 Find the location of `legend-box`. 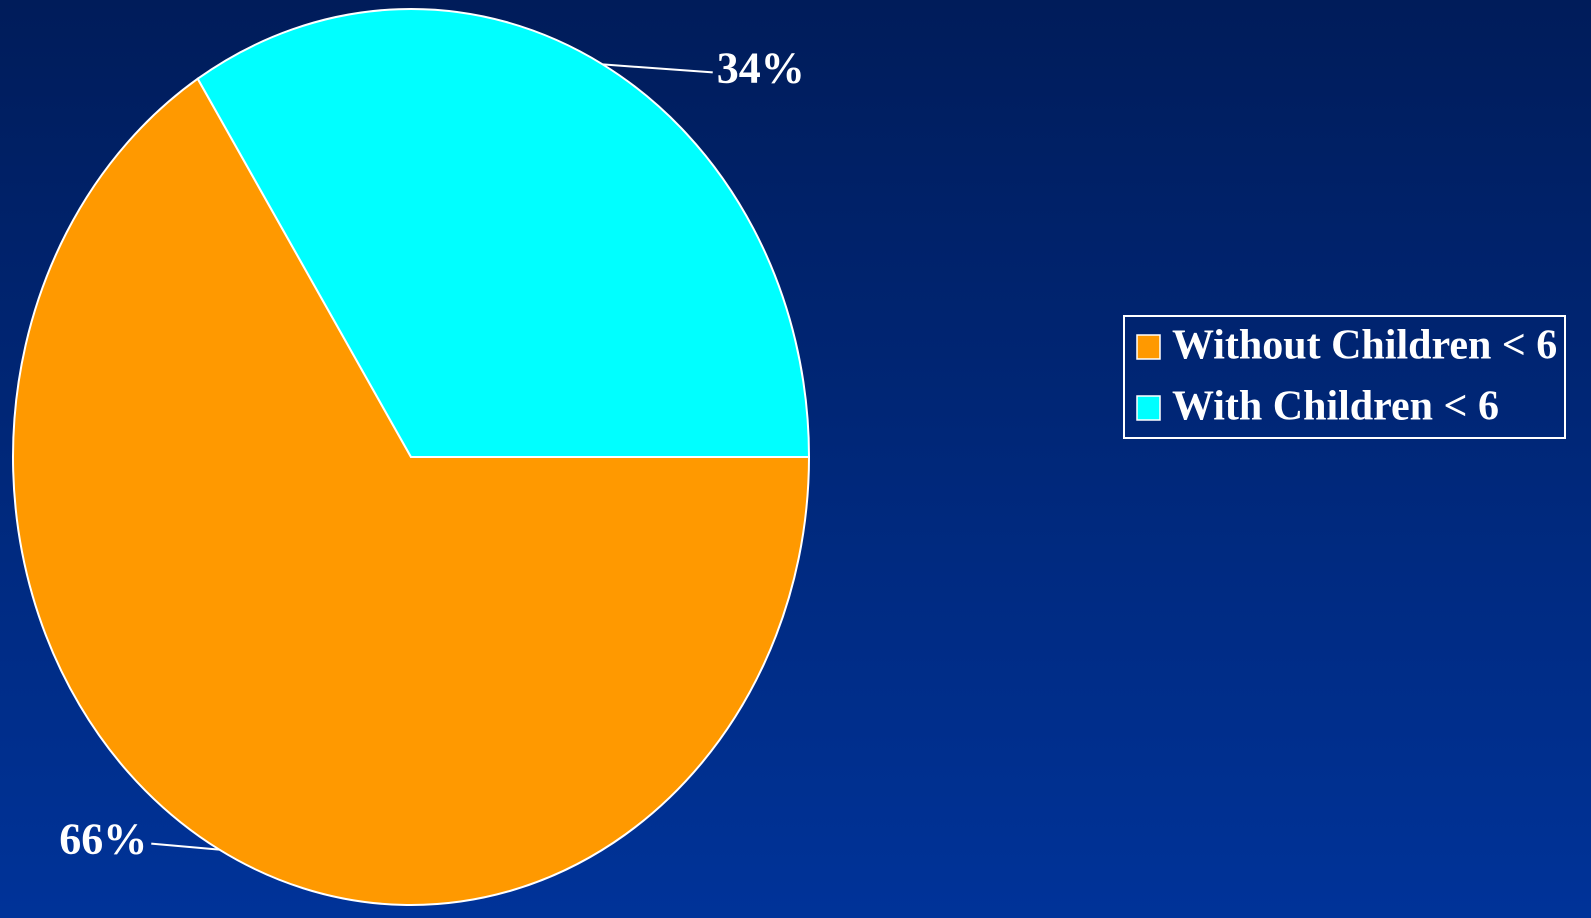

legend-box is located at coordinates (1344, 377).